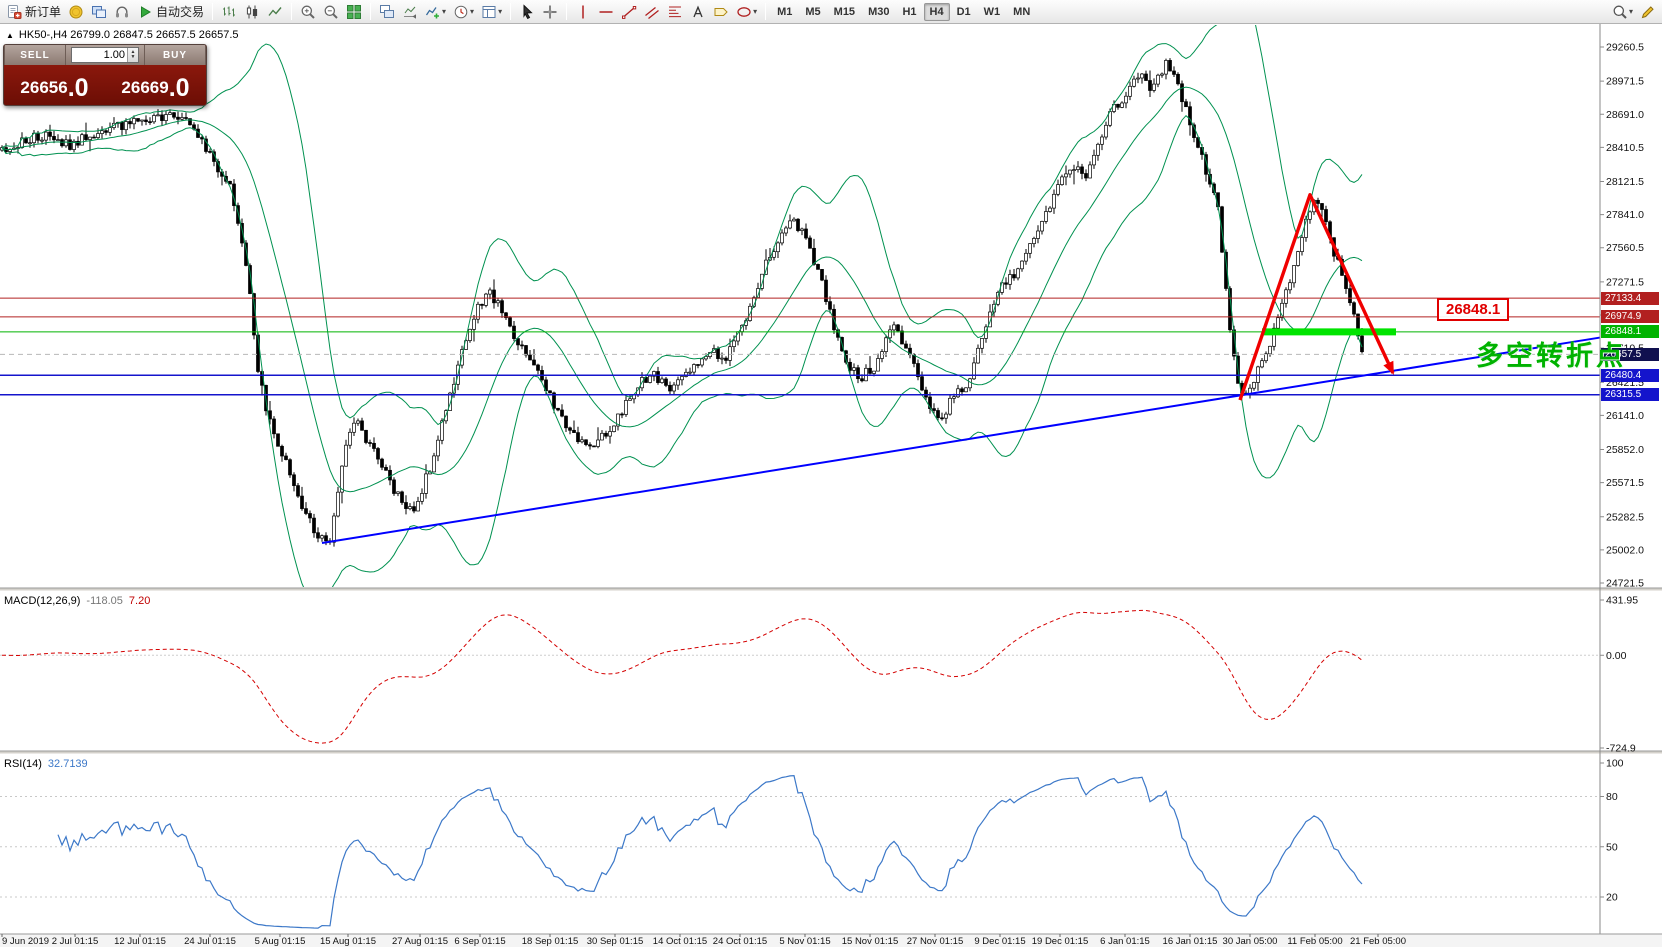 Image resolution: width=1662 pixels, height=947 pixels. What do you see at coordinates (179, 88) in the screenshot?
I see `buy-price-pips: .0` at bounding box center [179, 88].